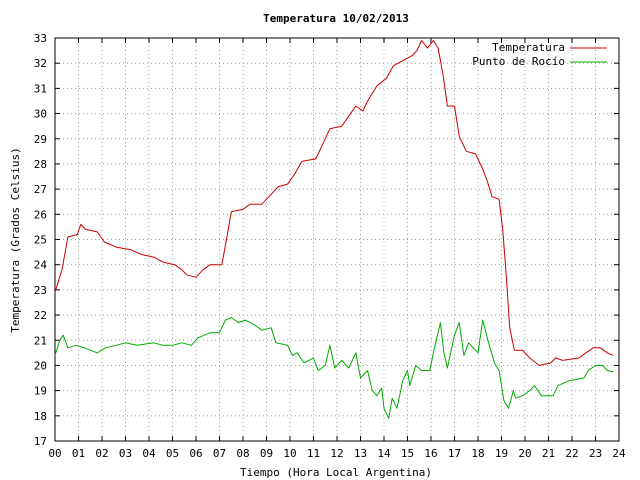 This screenshot has height=480, width=640. I want to click on x-tick-label: 22, so click(571, 453).